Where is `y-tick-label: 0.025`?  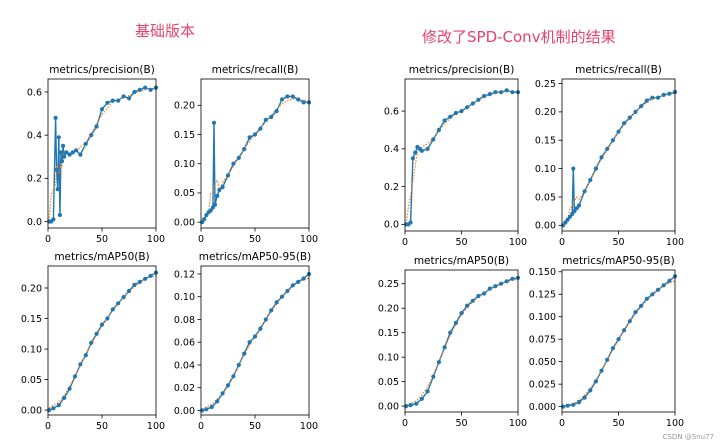 y-tick-label: 0.025 is located at coordinates (542, 384).